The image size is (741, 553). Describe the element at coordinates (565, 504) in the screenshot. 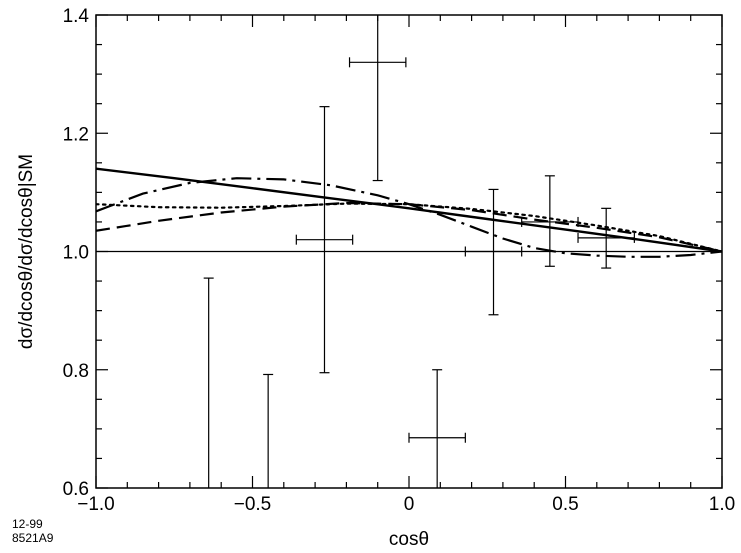

I see `x-tick-label: 0.5` at that location.